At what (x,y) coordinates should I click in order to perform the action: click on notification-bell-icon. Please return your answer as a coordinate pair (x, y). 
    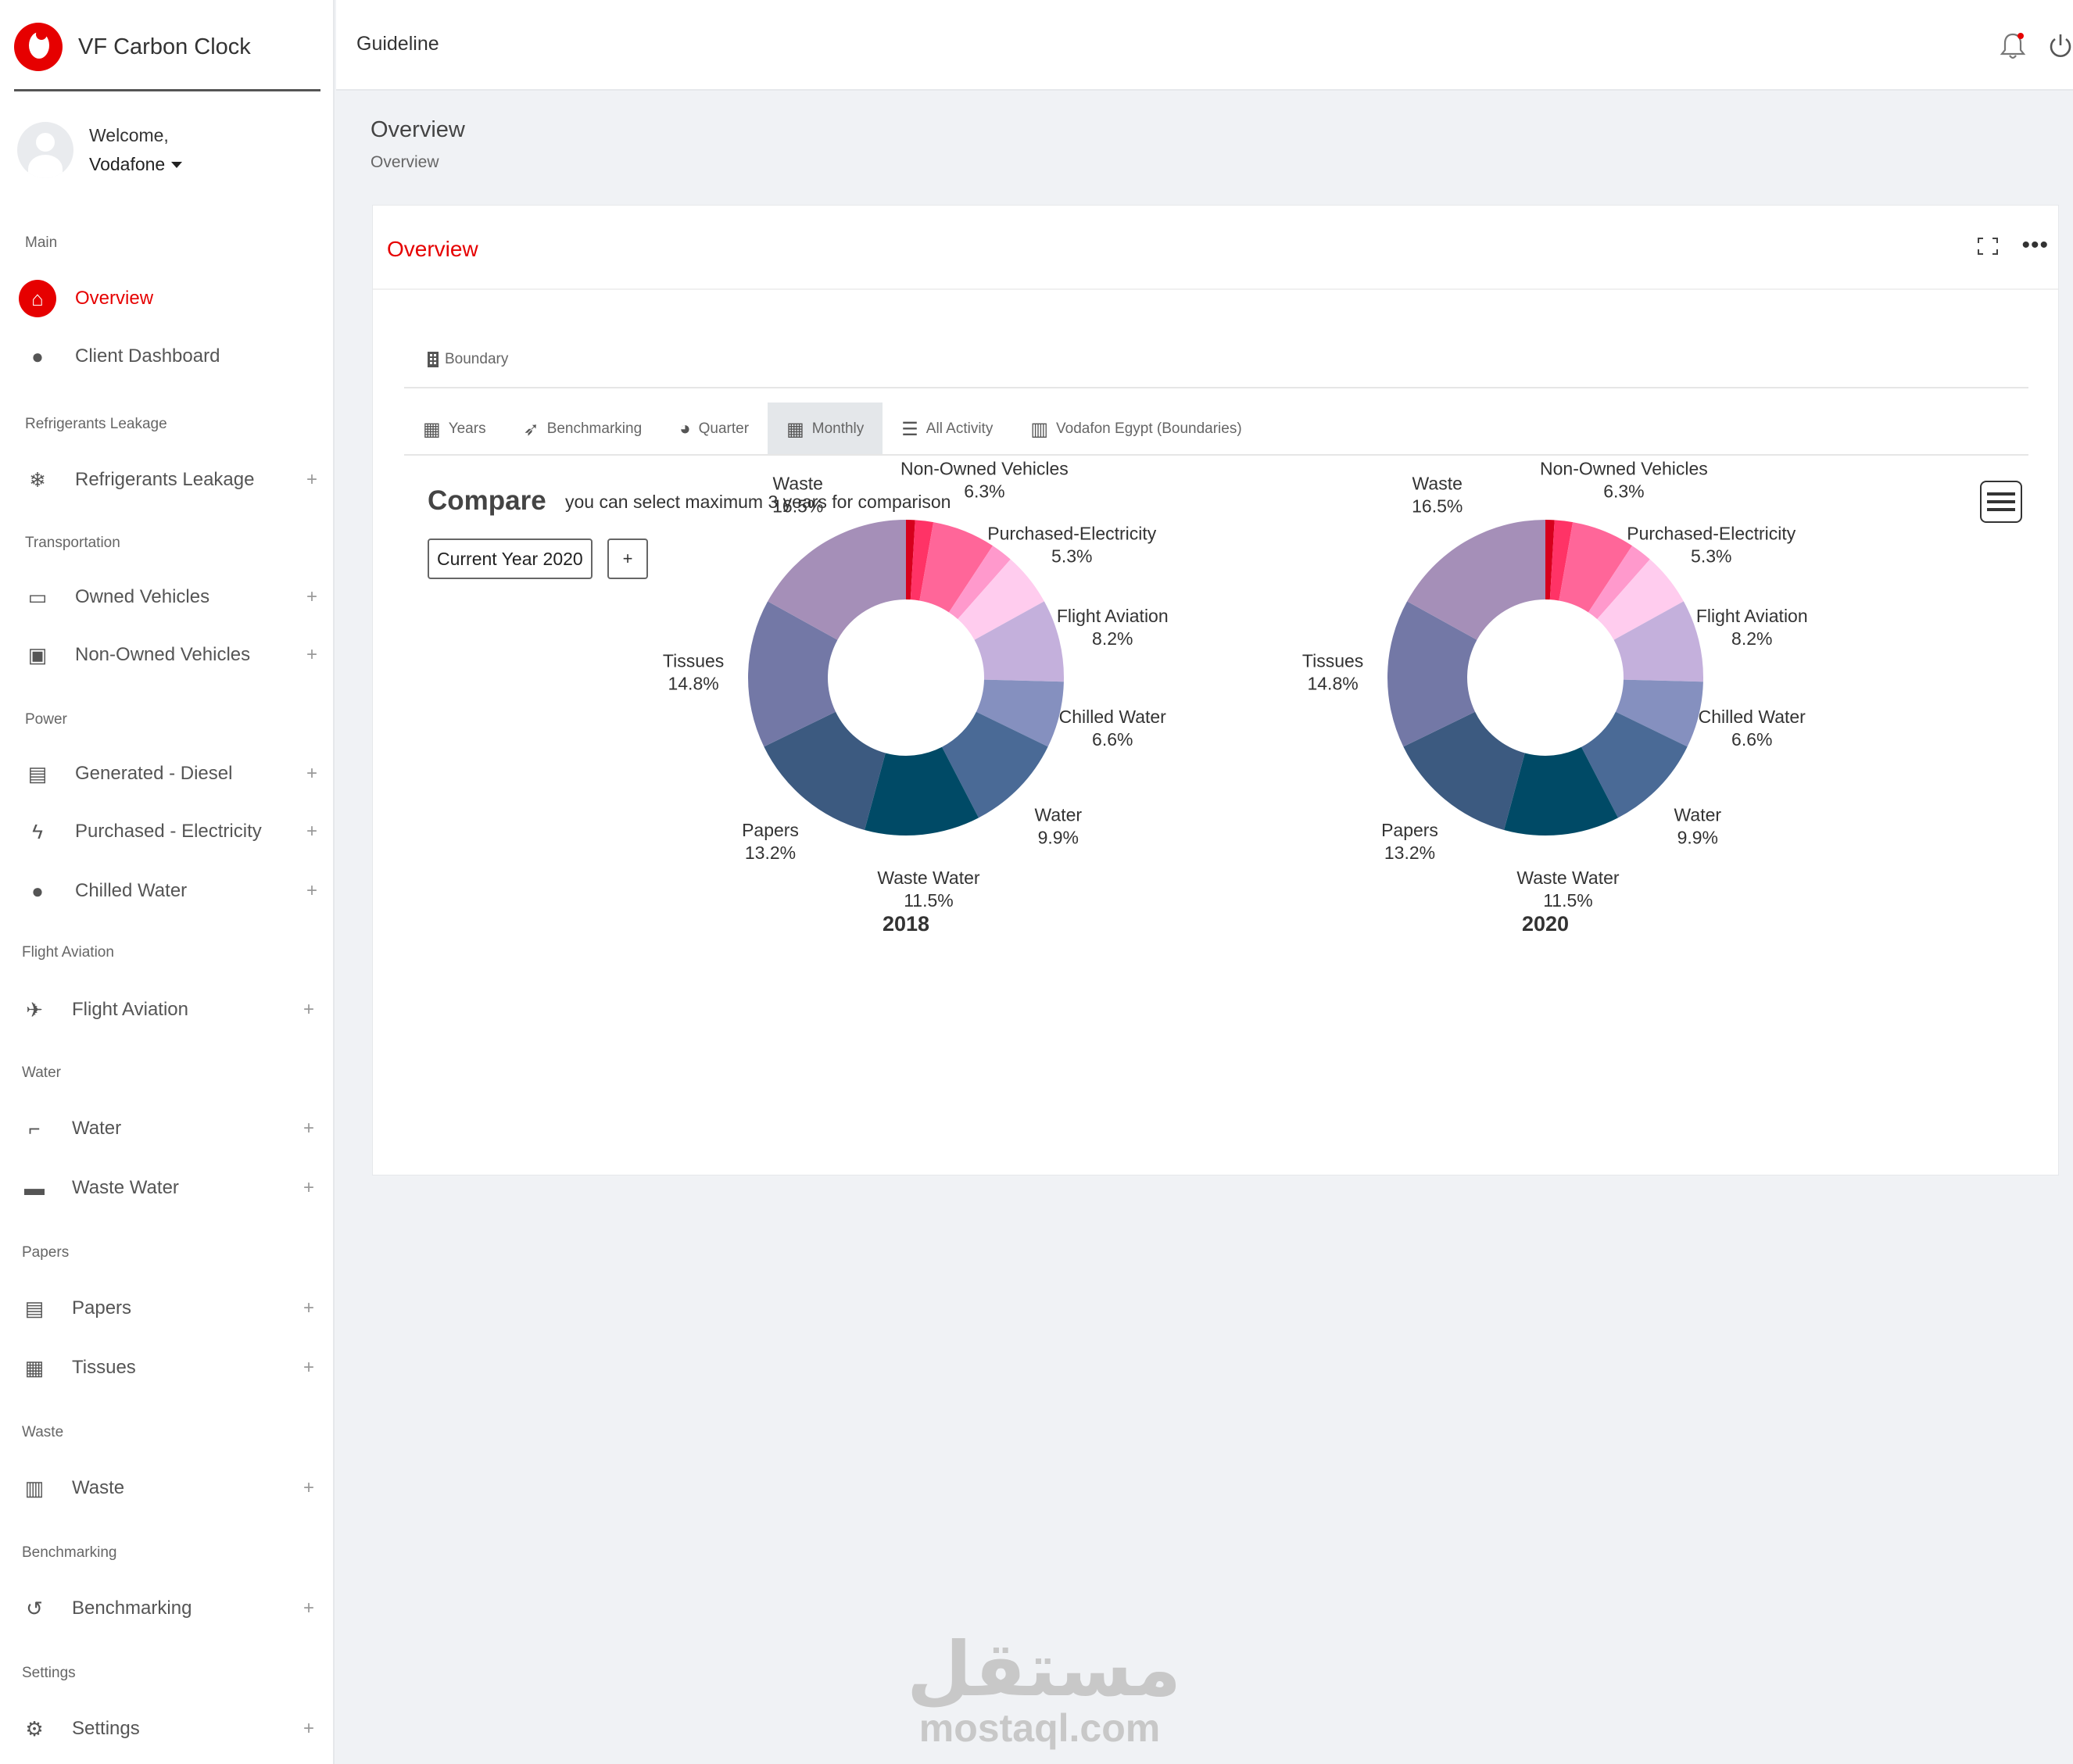
    Looking at the image, I should click on (2013, 49).